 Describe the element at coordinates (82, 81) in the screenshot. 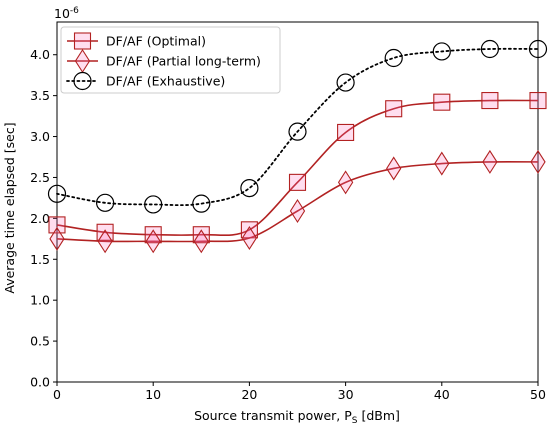

I see `legend-marker-circle` at that location.